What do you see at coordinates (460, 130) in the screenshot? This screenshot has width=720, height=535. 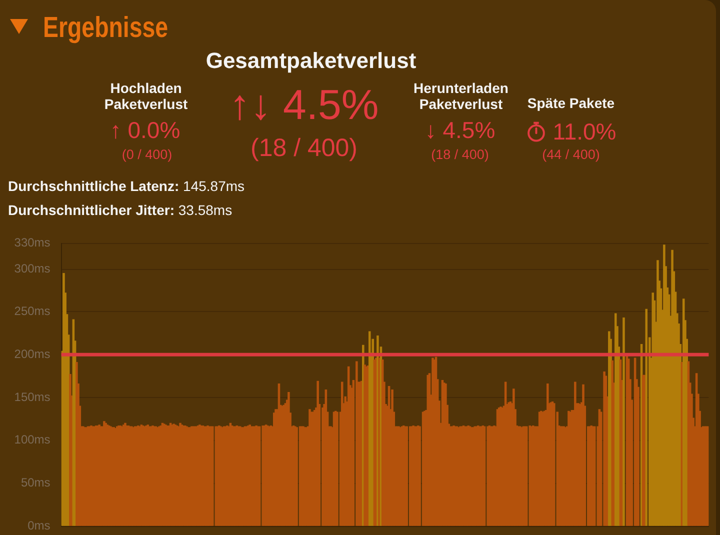 I see `text: ↓ 4.5%` at bounding box center [460, 130].